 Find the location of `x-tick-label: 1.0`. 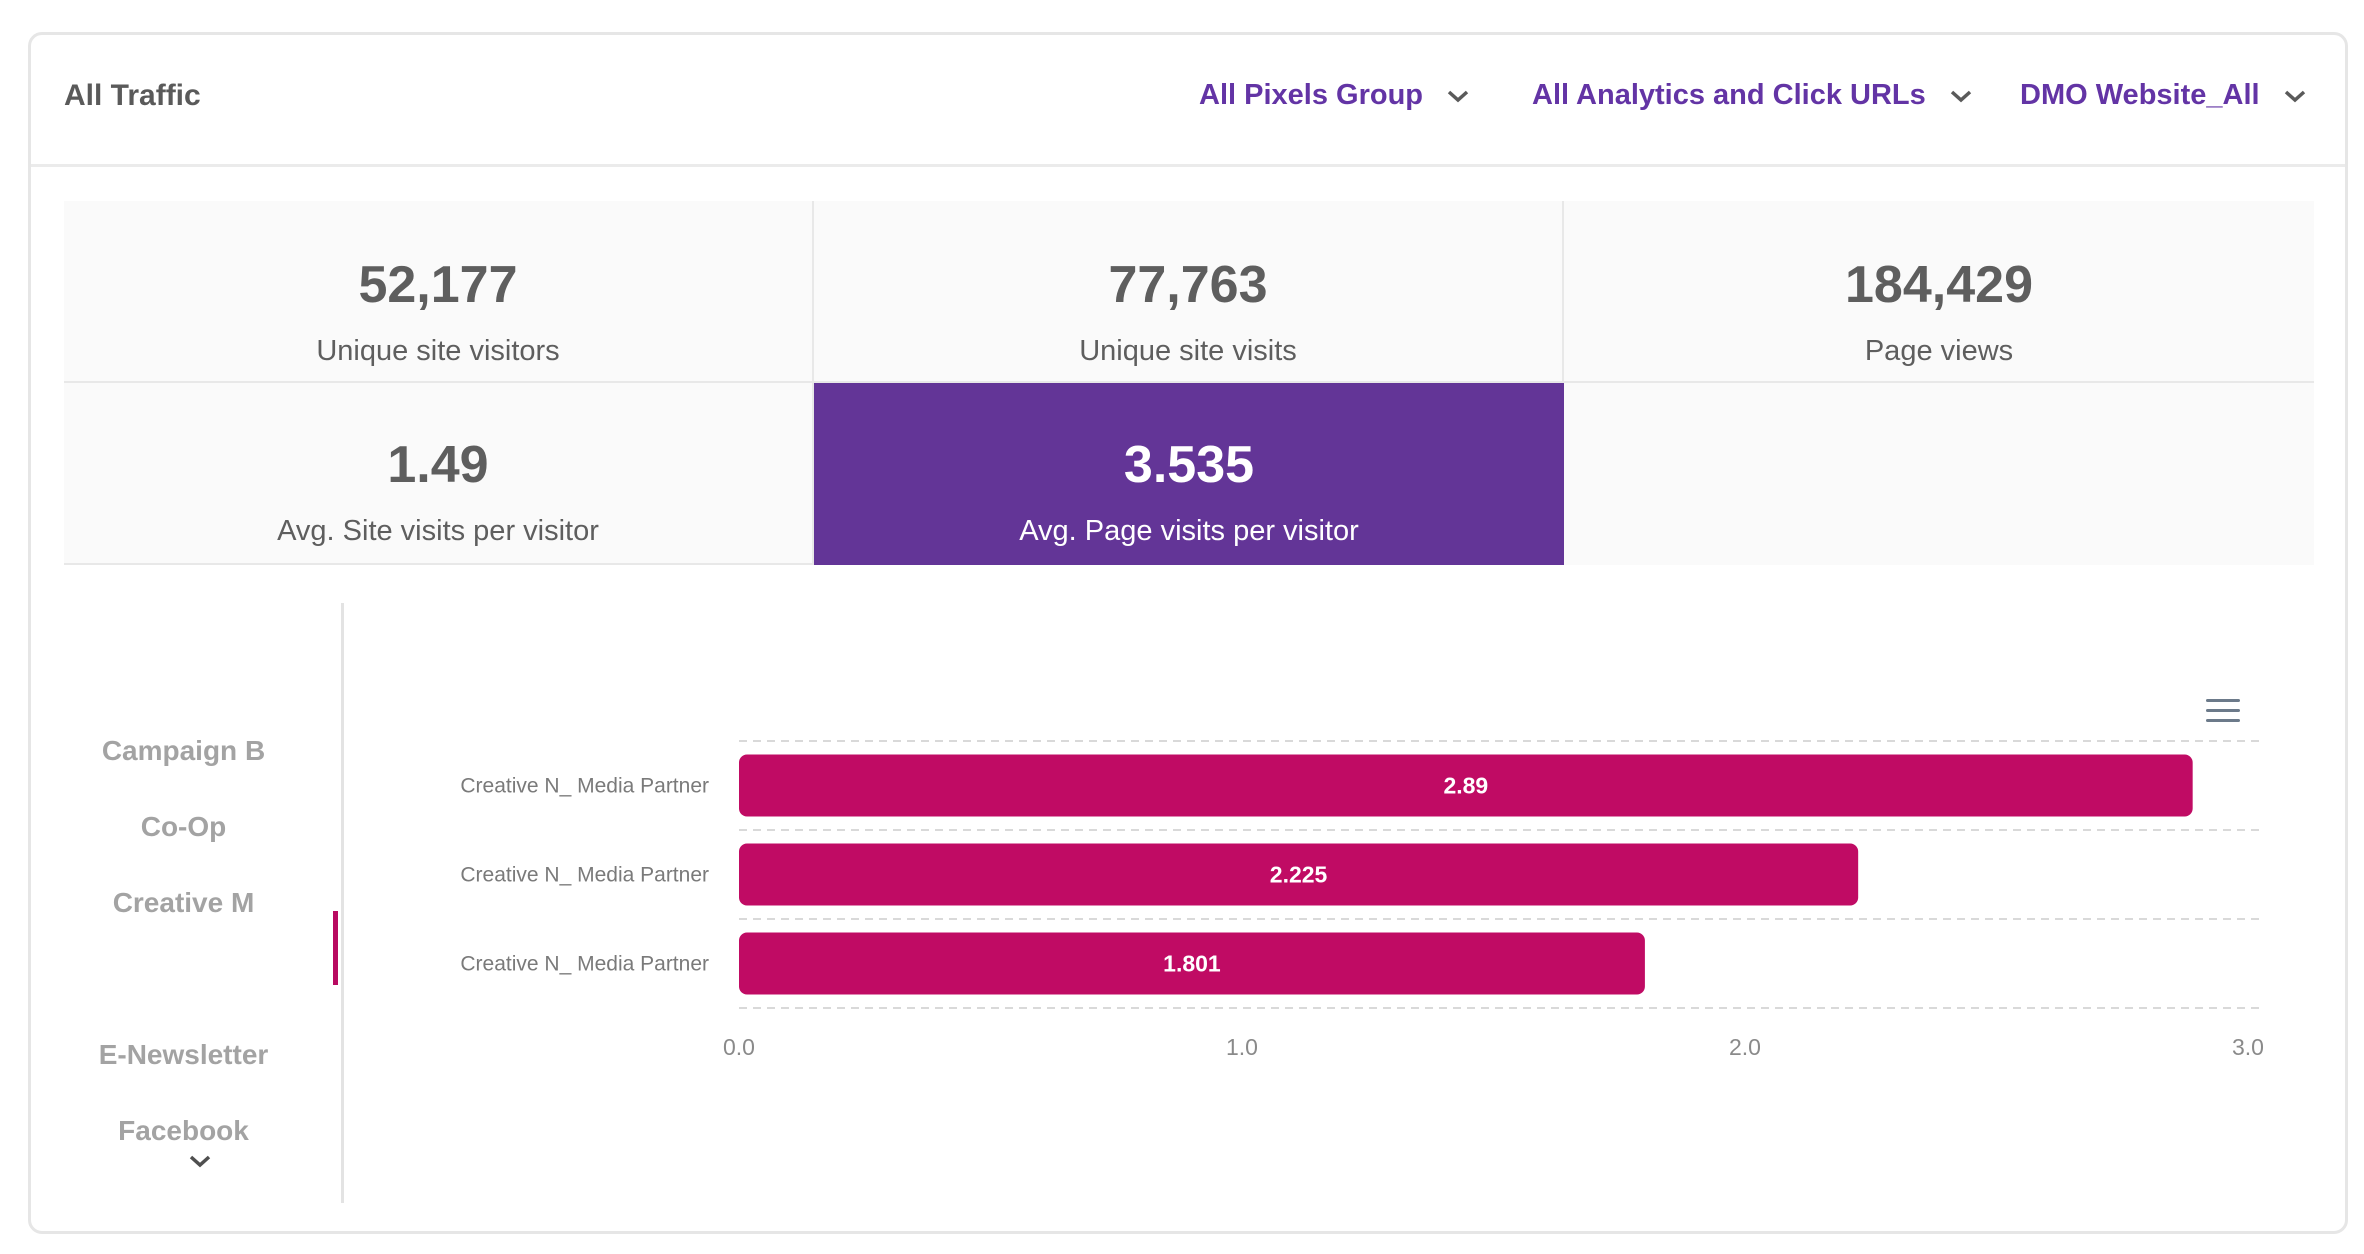

x-tick-label: 1.0 is located at coordinates (1242, 1047).